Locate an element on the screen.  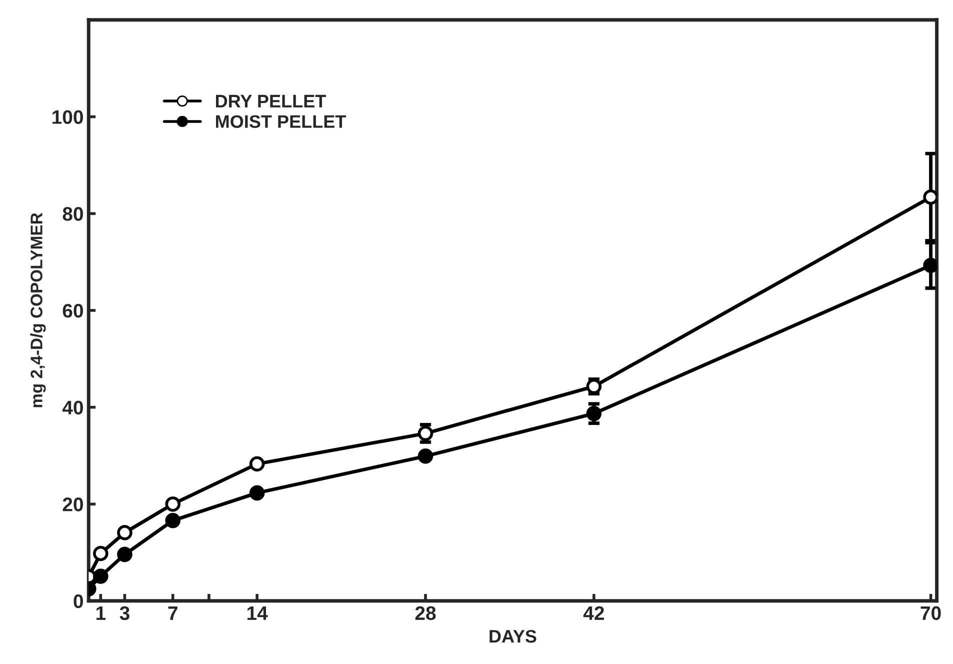
x-tick-label: 7 is located at coordinates (173, 613).